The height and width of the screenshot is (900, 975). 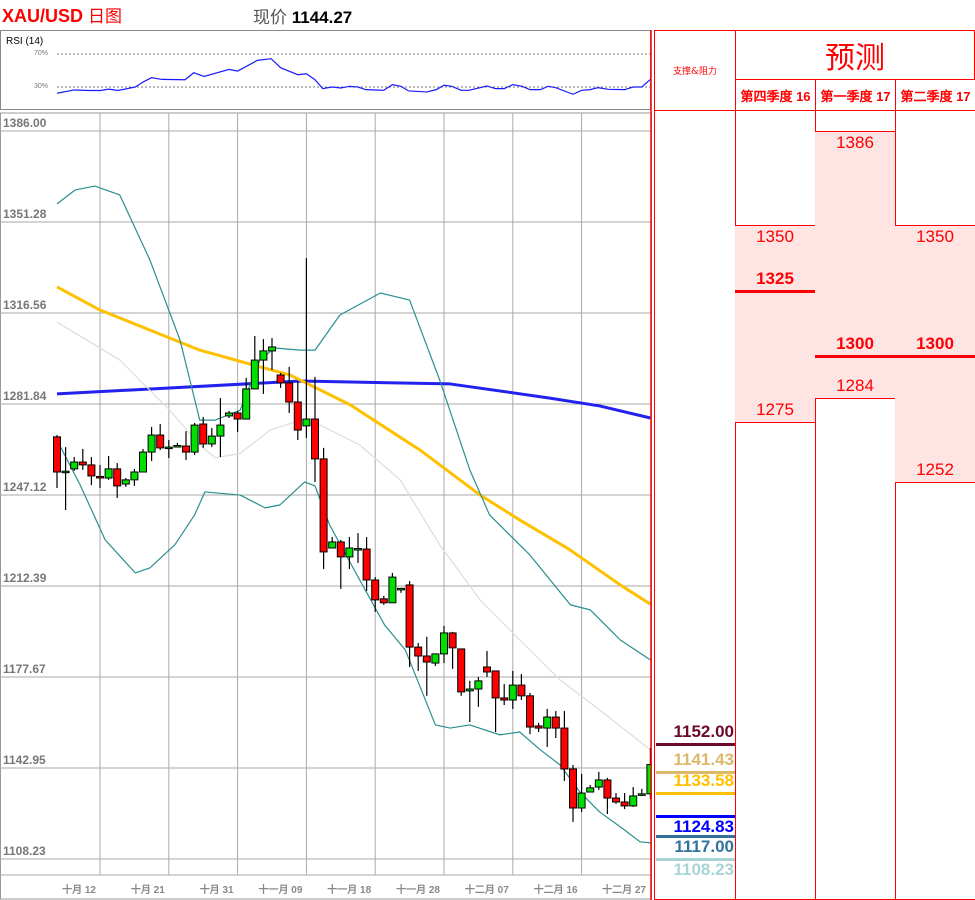 I want to click on rsi-line, so click(x=353, y=76).